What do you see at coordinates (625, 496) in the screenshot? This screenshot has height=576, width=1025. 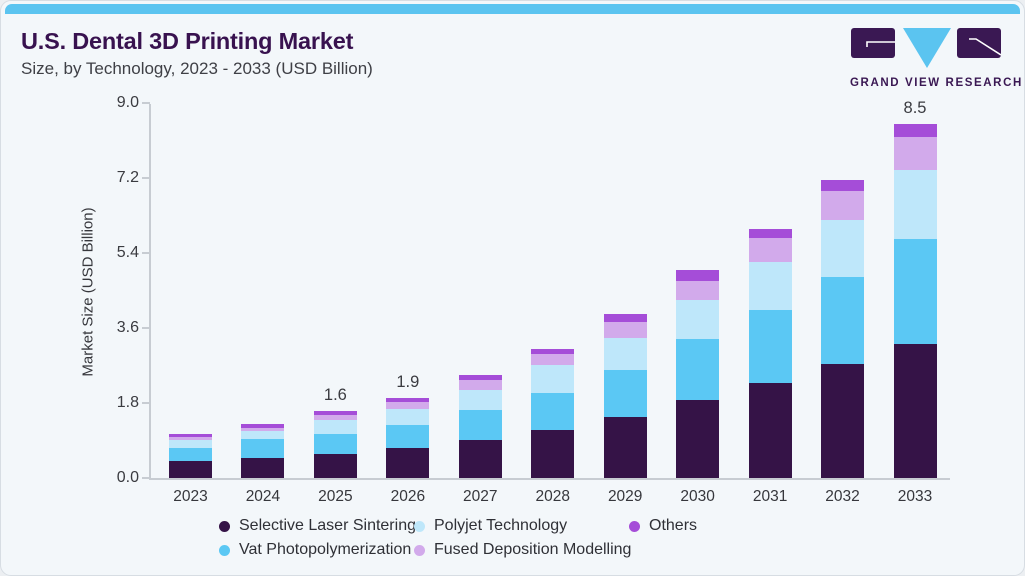 I see `x-axis-label: 2029` at bounding box center [625, 496].